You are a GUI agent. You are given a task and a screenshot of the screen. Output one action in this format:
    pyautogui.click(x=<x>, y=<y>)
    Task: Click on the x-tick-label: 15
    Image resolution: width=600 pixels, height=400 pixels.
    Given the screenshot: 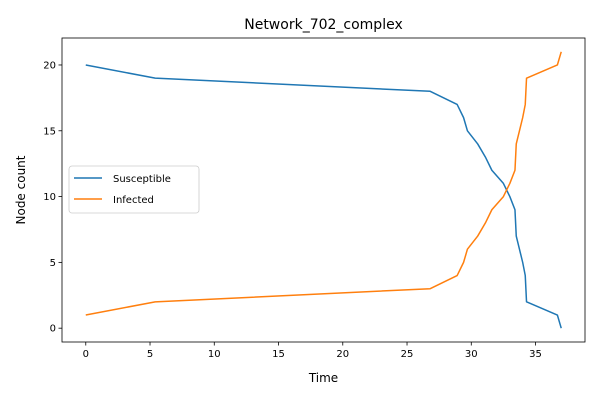 What is the action you would take?
    pyautogui.click(x=278, y=354)
    